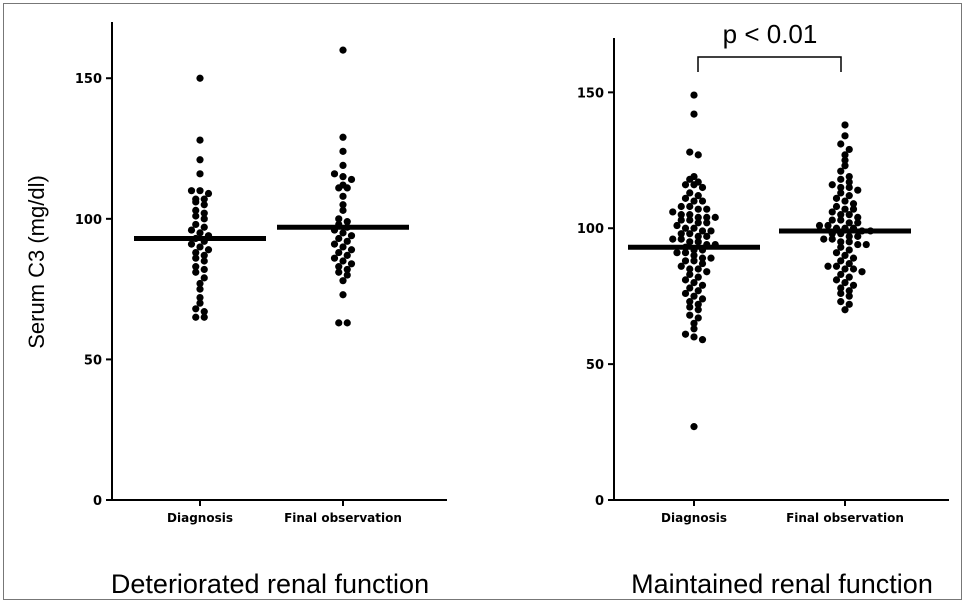  I want to click on panel-title: Deteriorated renal function, so click(270, 584).